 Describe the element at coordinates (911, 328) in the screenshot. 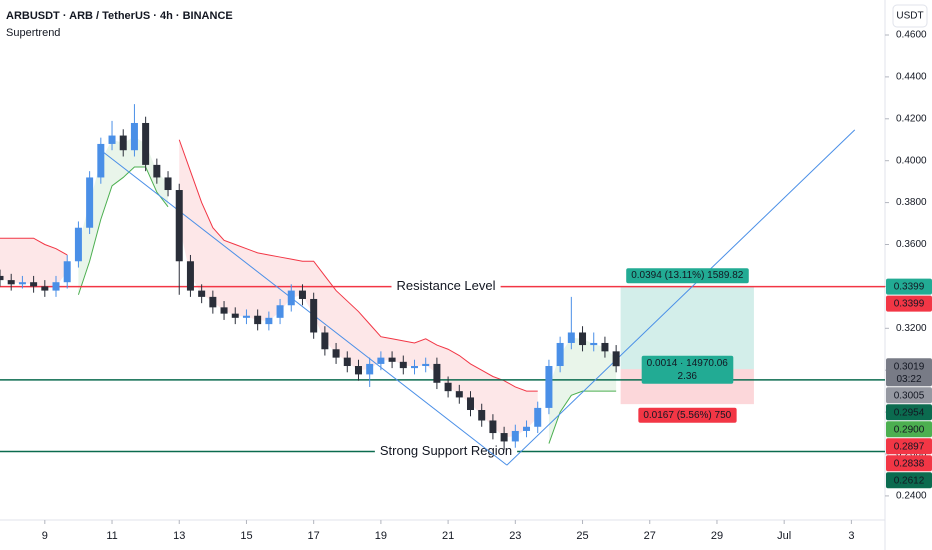

I see `y-tick-label: 0.3200` at that location.